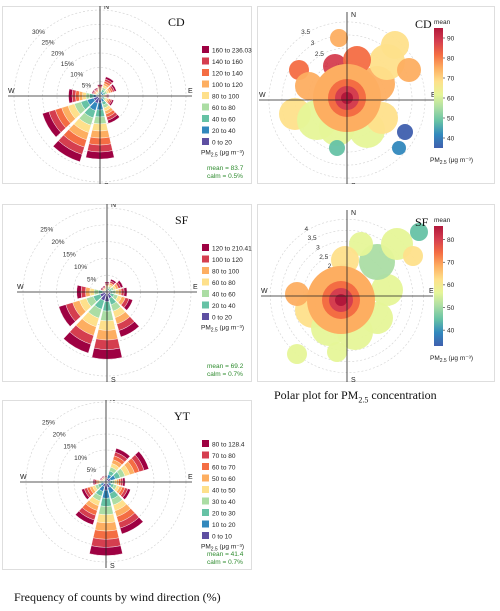 This screenshot has height=611, width=500. What do you see at coordinates (330, 266) in the screenshot?
I see `ring-label: 2` at bounding box center [330, 266].